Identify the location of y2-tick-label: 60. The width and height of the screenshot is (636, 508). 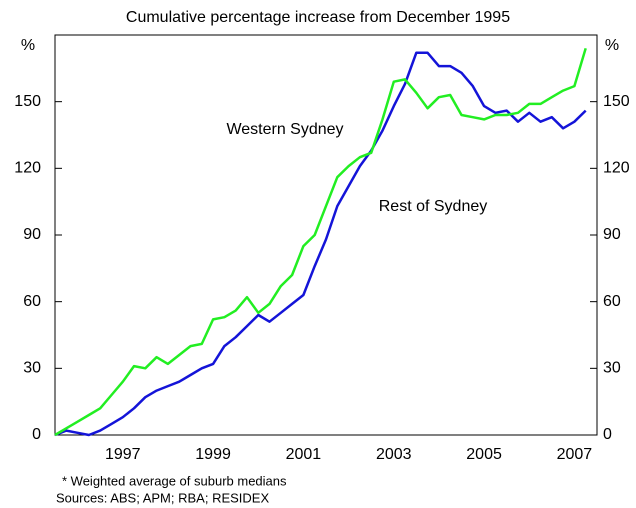
(612, 301).